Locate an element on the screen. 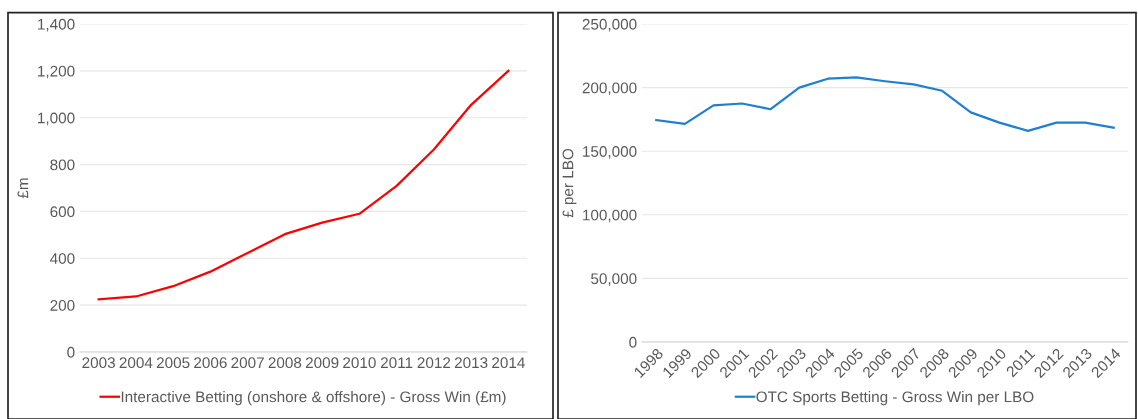 The image size is (1138, 419). line-series is located at coordinates (885, 104).